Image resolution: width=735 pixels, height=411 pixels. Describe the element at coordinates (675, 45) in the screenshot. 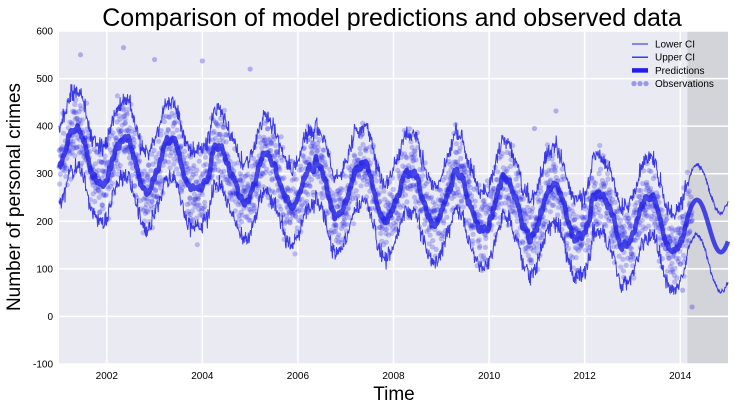

I see `legend-label: Lower CI` at that location.